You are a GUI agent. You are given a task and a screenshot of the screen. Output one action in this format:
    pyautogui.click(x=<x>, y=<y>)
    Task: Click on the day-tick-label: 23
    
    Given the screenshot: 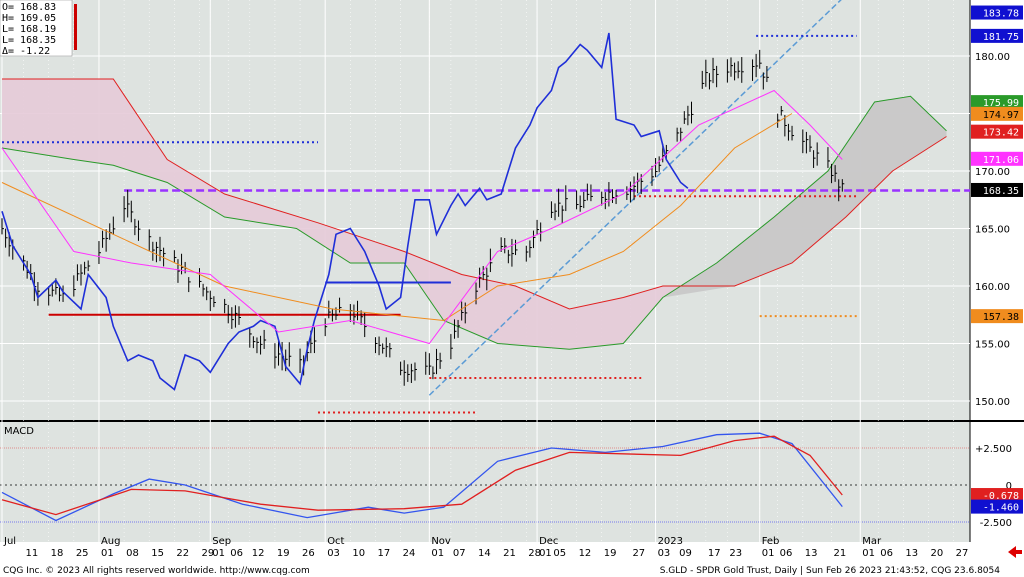 What is the action you would take?
    pyautogui.click(x=735, y=553)
    